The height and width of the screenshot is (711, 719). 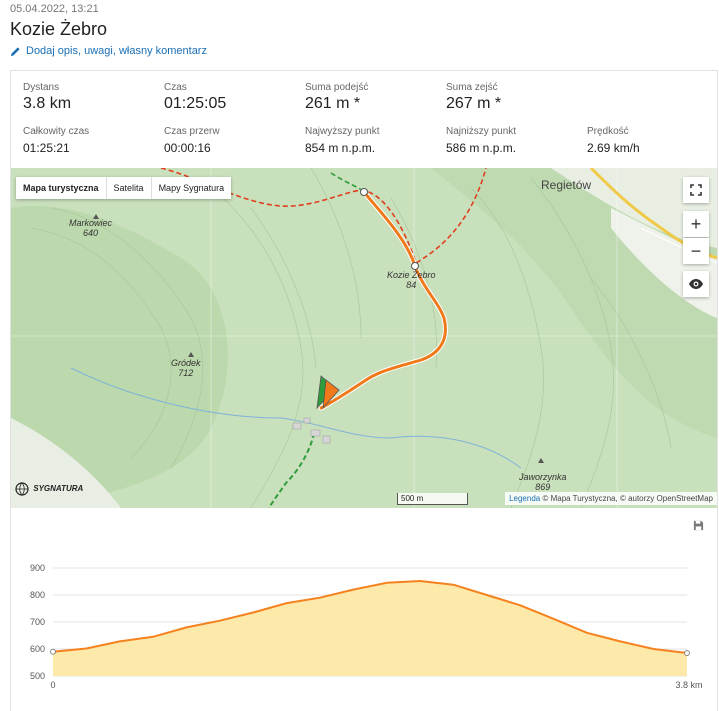 What do you see at coordinates (93, 104) in the screenshot?
I see `stat-value: 3.8 km` at bounding box center [93, 104].